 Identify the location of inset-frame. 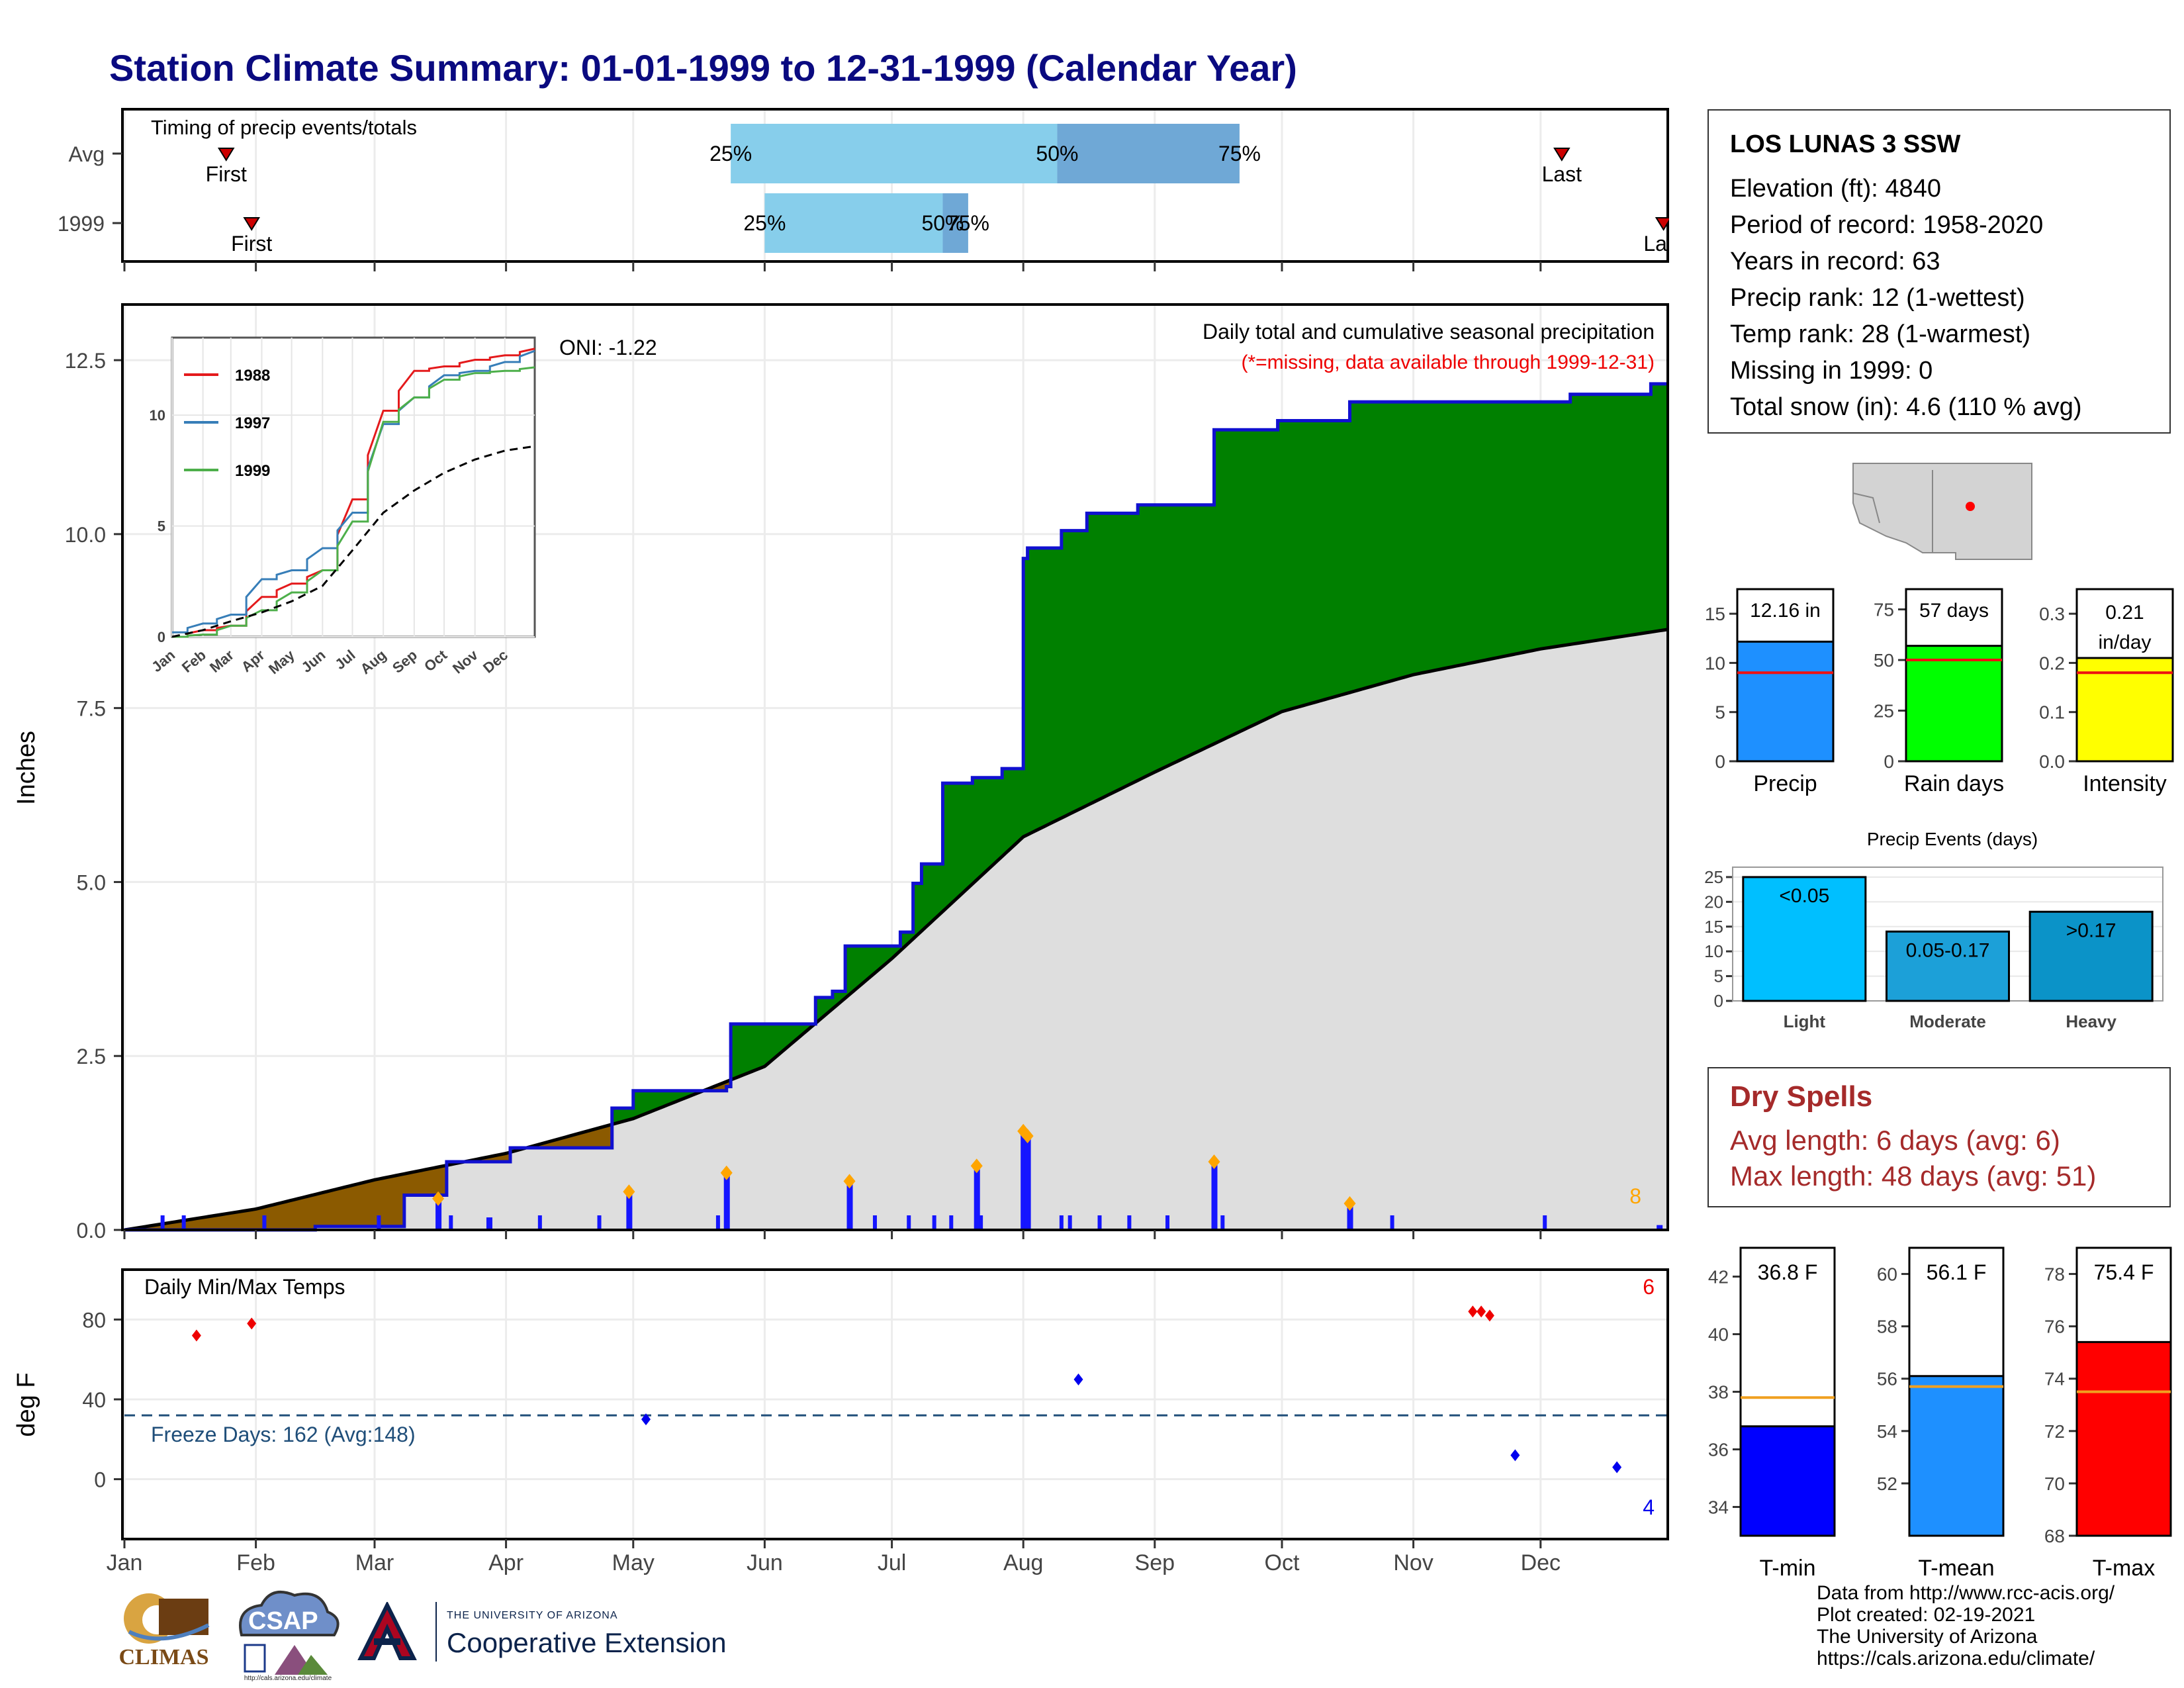
(353, 487).